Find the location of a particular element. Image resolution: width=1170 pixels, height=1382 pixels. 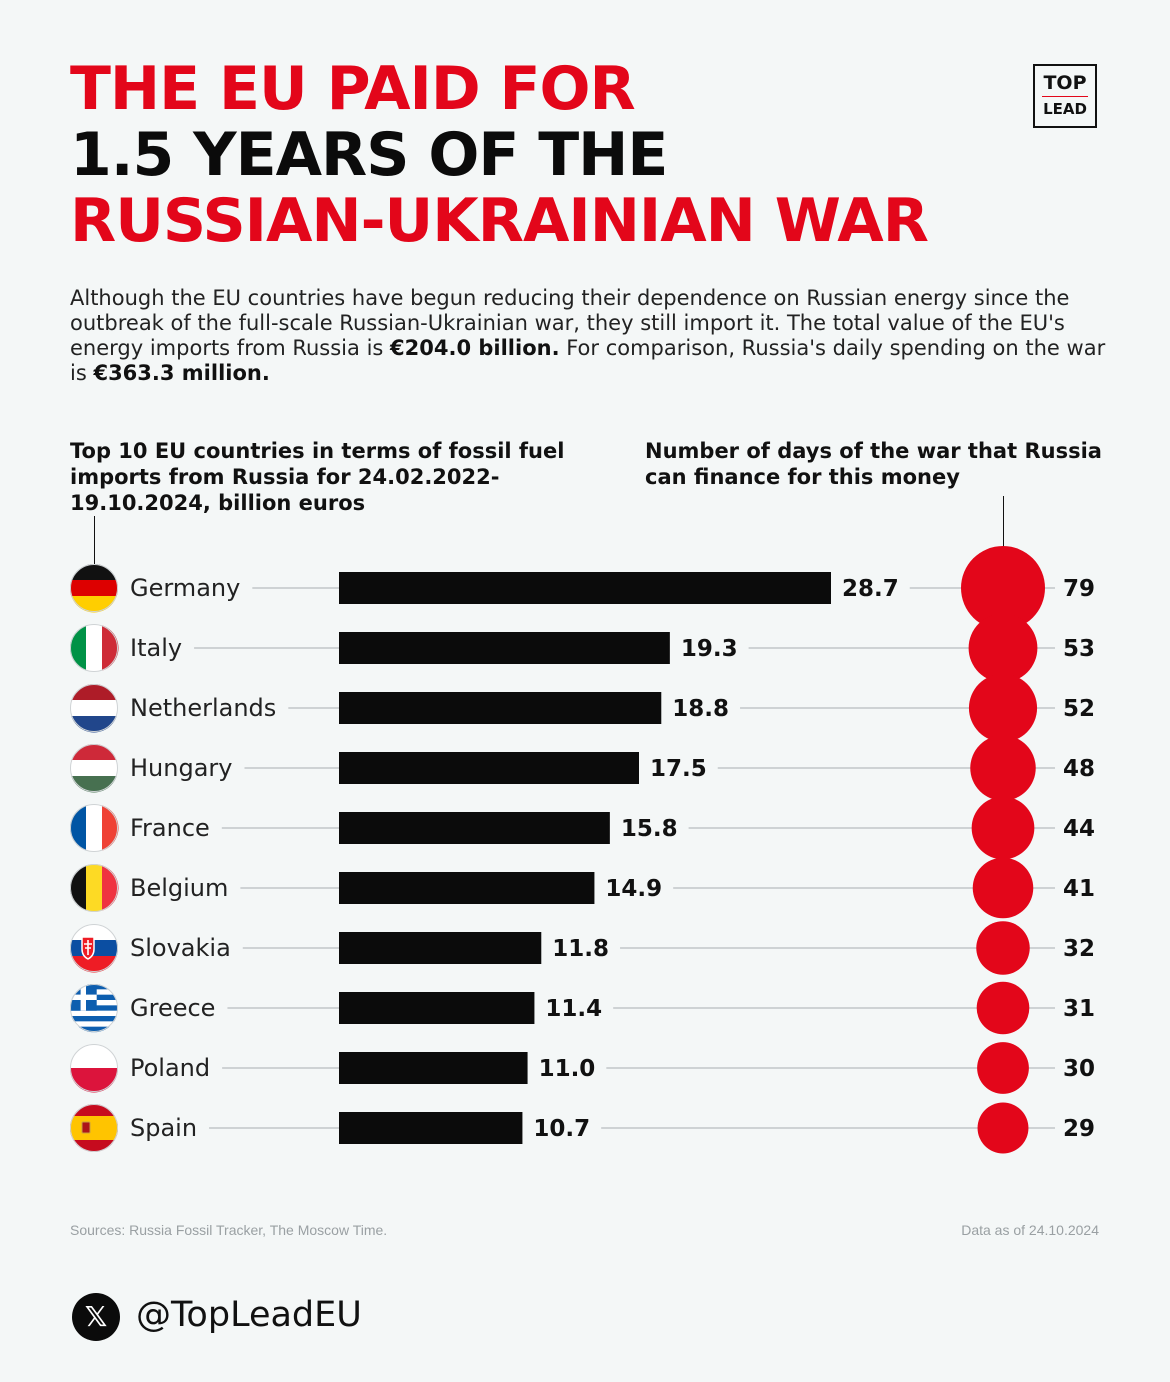

right-header-pointer is located at coordinates (1003, 522).